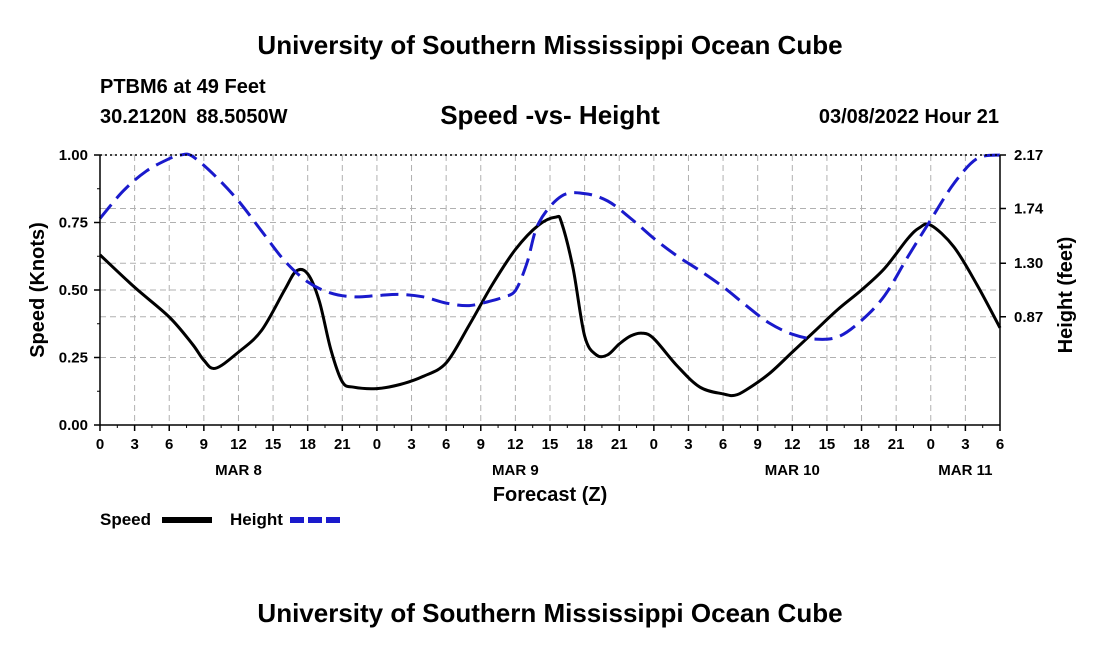  What do you see at coordinates (73, 155) in the screenshot?
I see `y-tick-label: 1.00` at bounding box center [73, 155].